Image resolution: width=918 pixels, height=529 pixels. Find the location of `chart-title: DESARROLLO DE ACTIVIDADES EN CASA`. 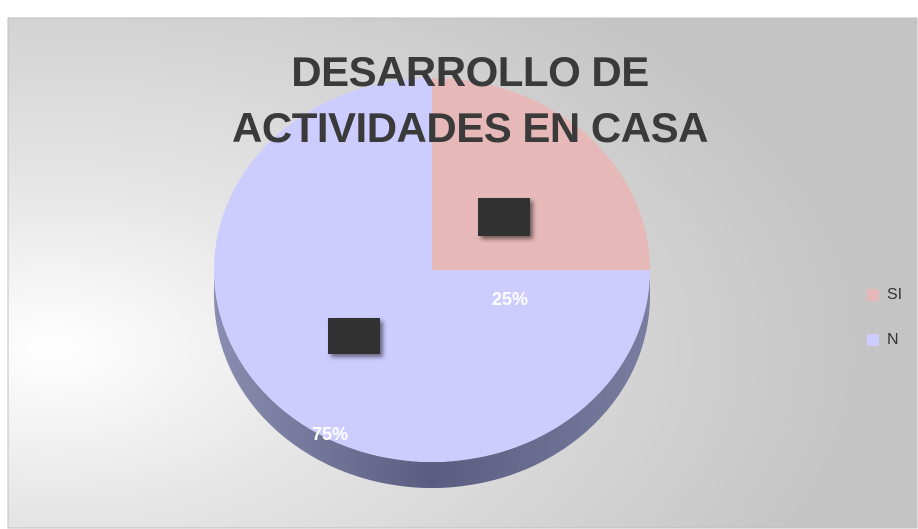

chart-title: DESARROLLO DE ACTIVIDADES EN CASA is located at coordinates (470, 99).